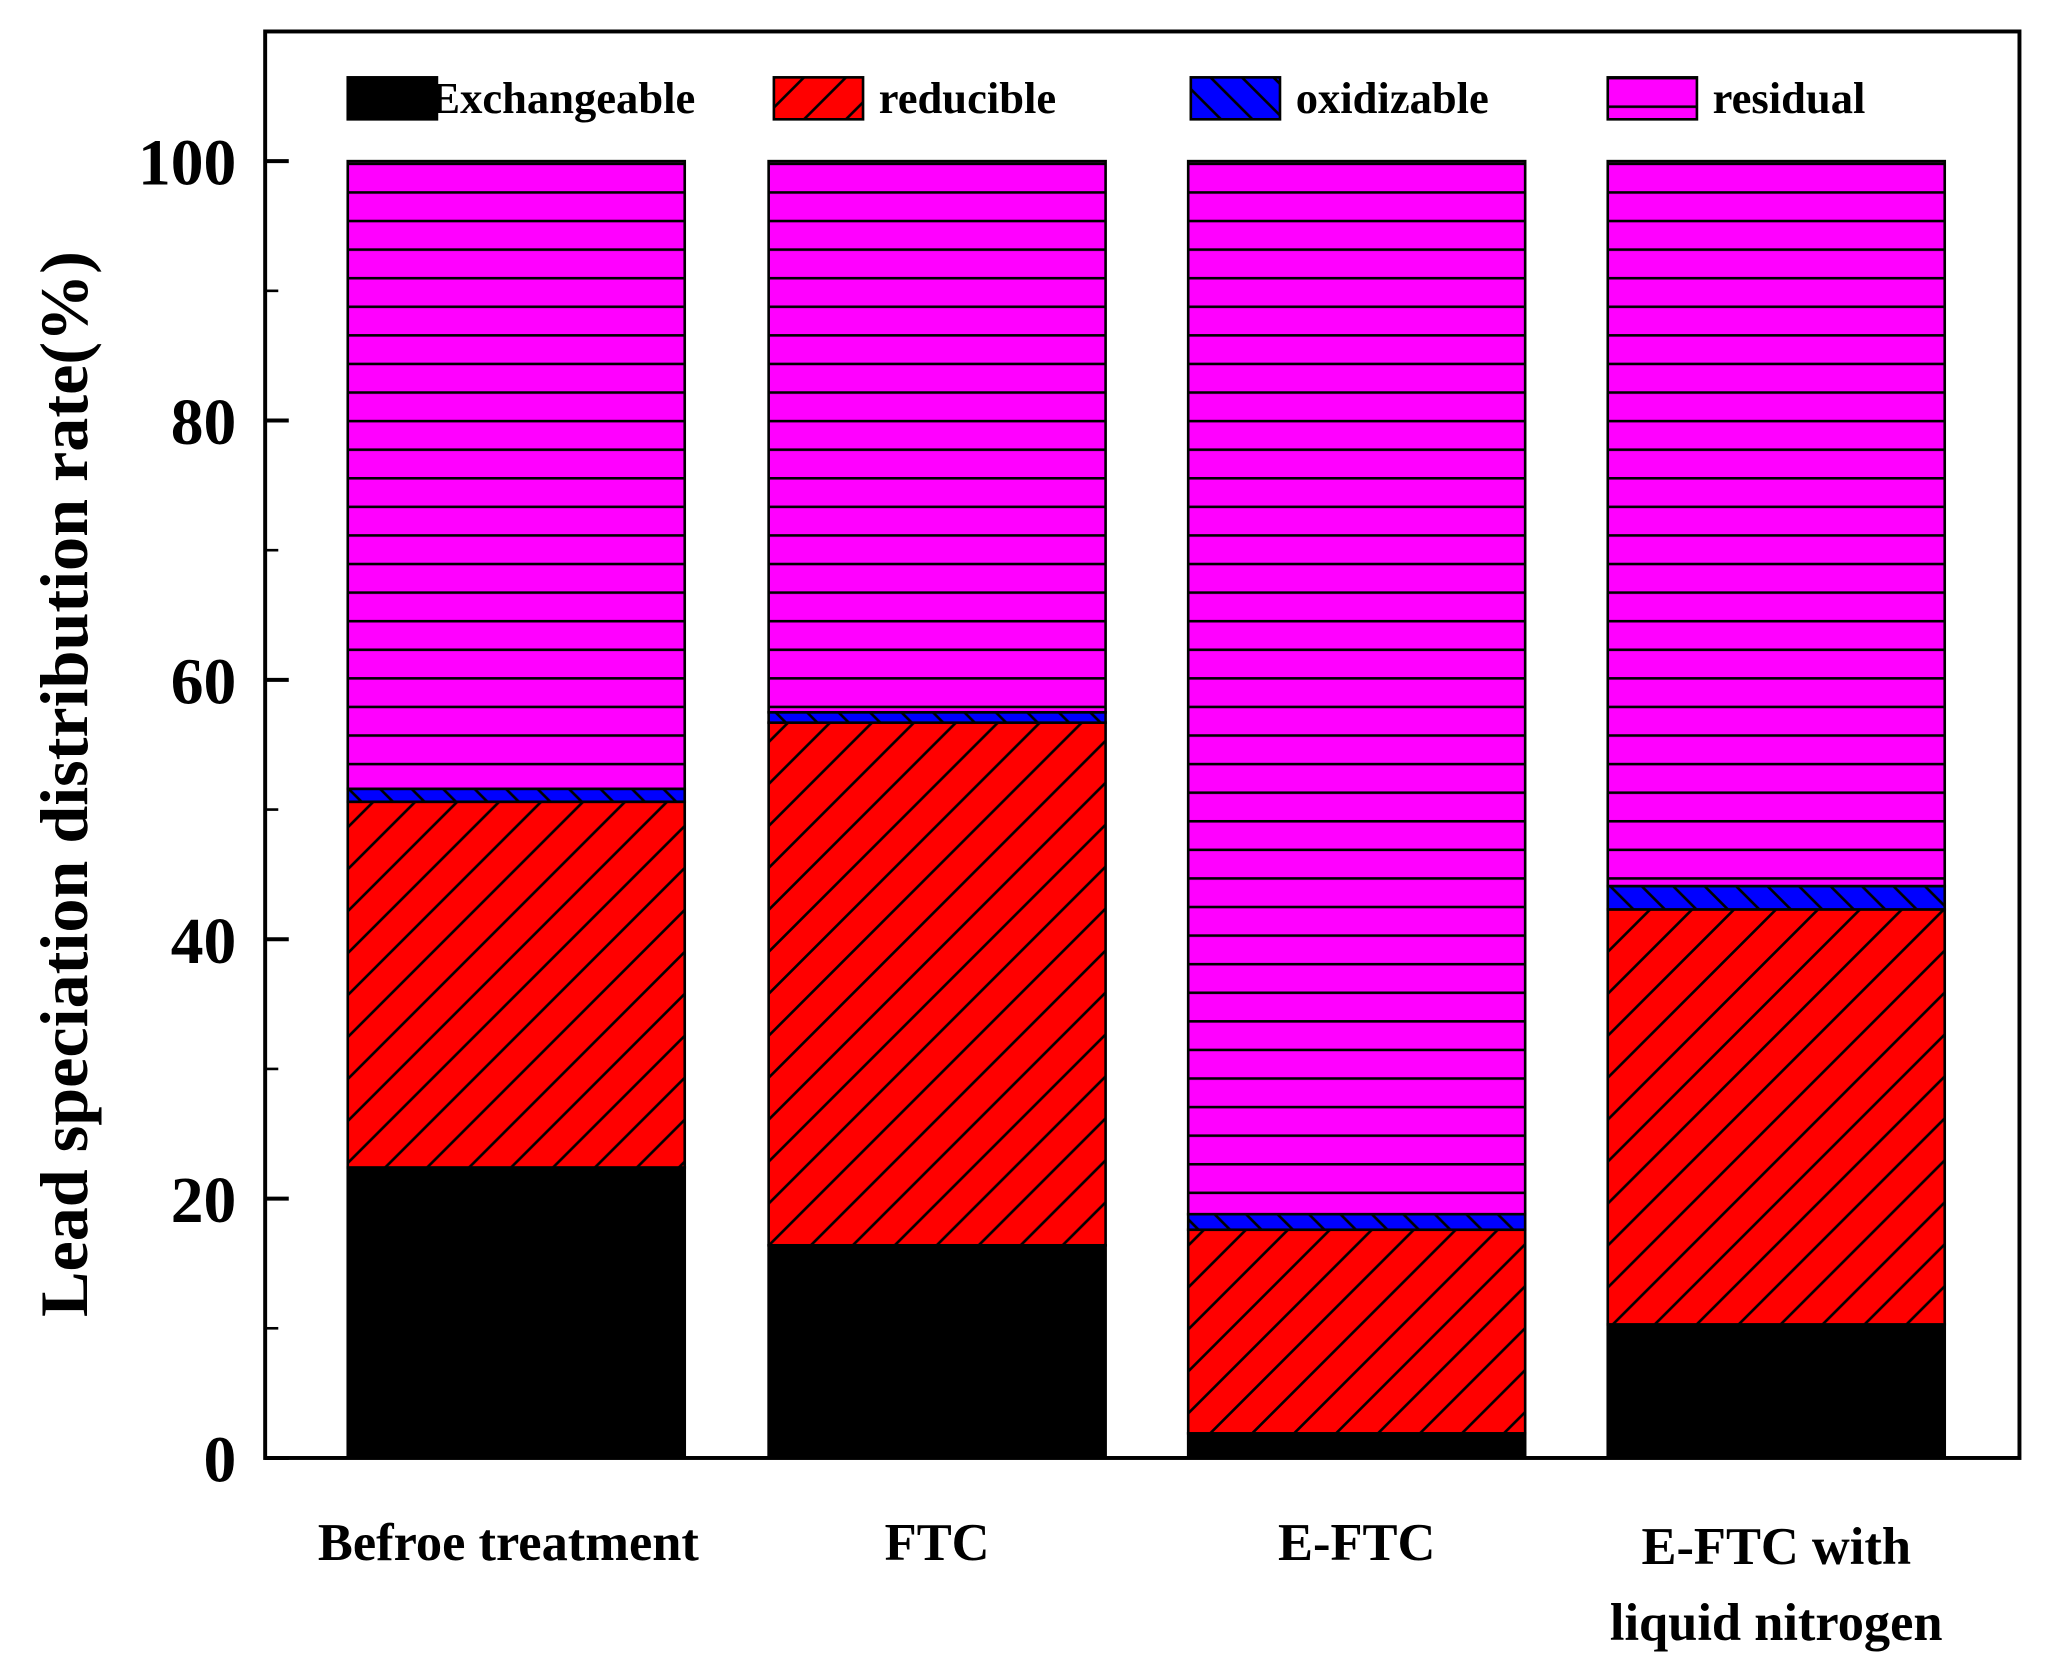 Image resolution: width=2046 pixels, height=1678 pixels. I want to click on legend-label-oxidizable: oxidizable, so click(1392, 98).